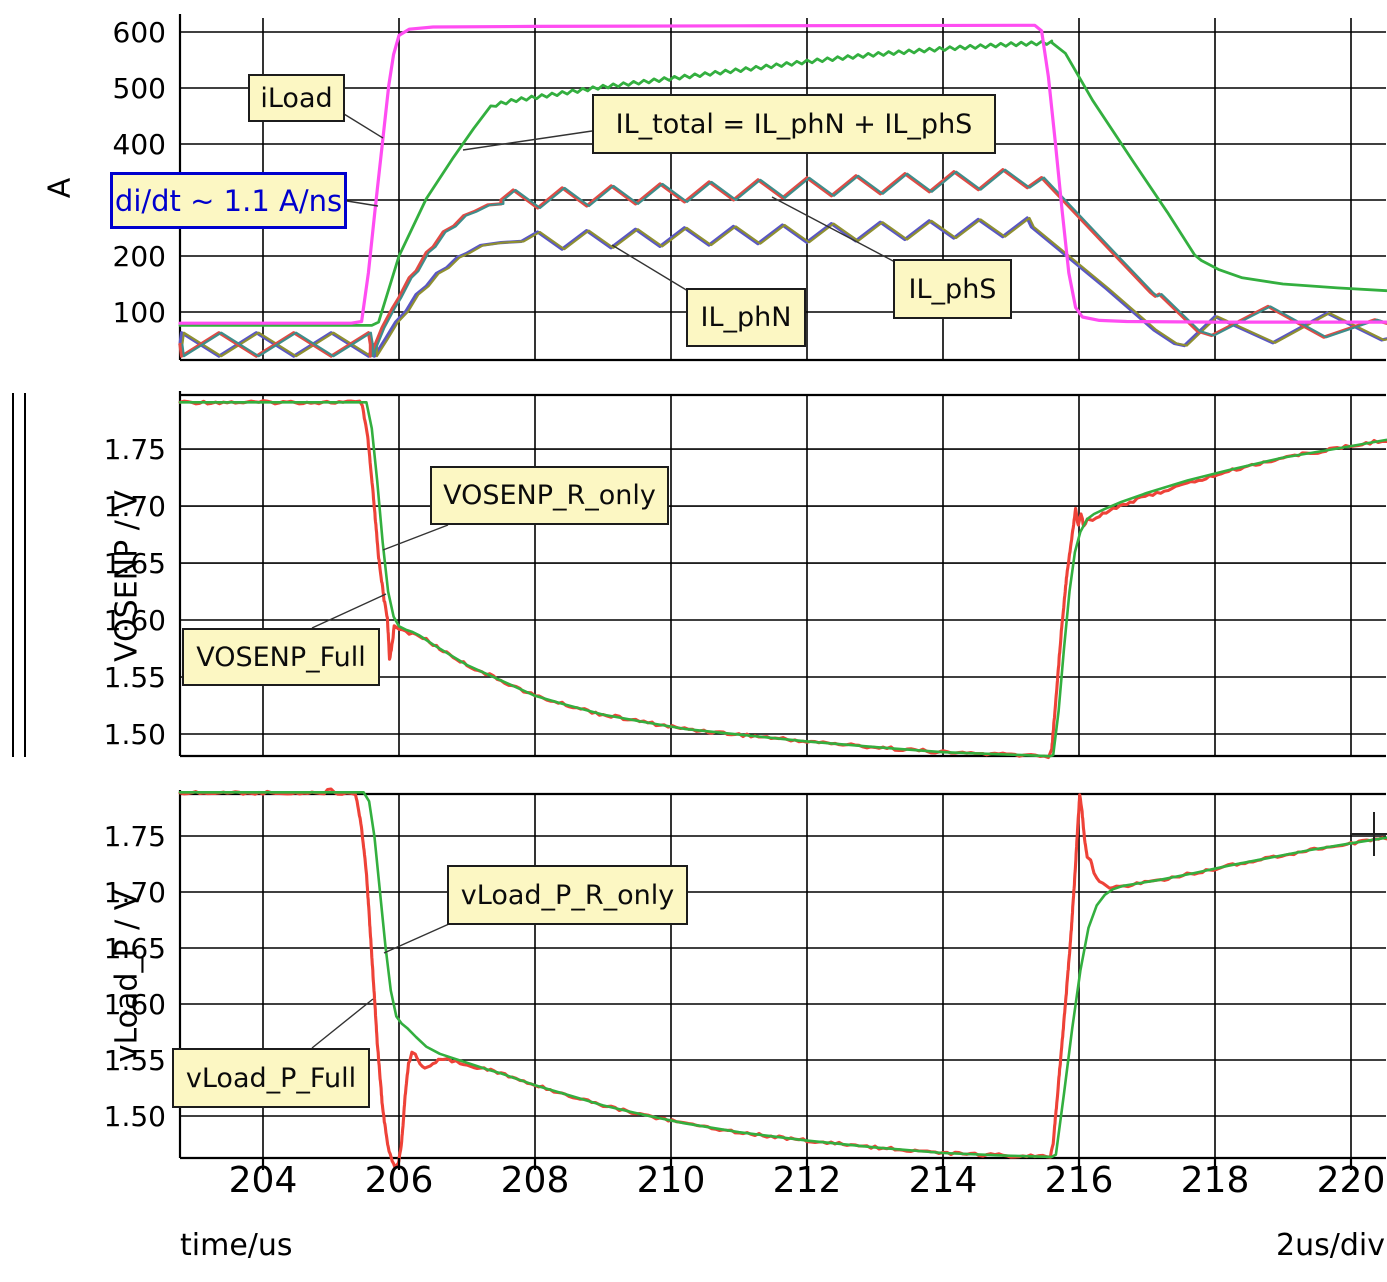 This screenshot has height=1282, width=1387. What do you see at coordinates (342, 1023) in the screenshot?
I see `leader-line-vLoad_P_Full` at bounding box center [342, 1023].